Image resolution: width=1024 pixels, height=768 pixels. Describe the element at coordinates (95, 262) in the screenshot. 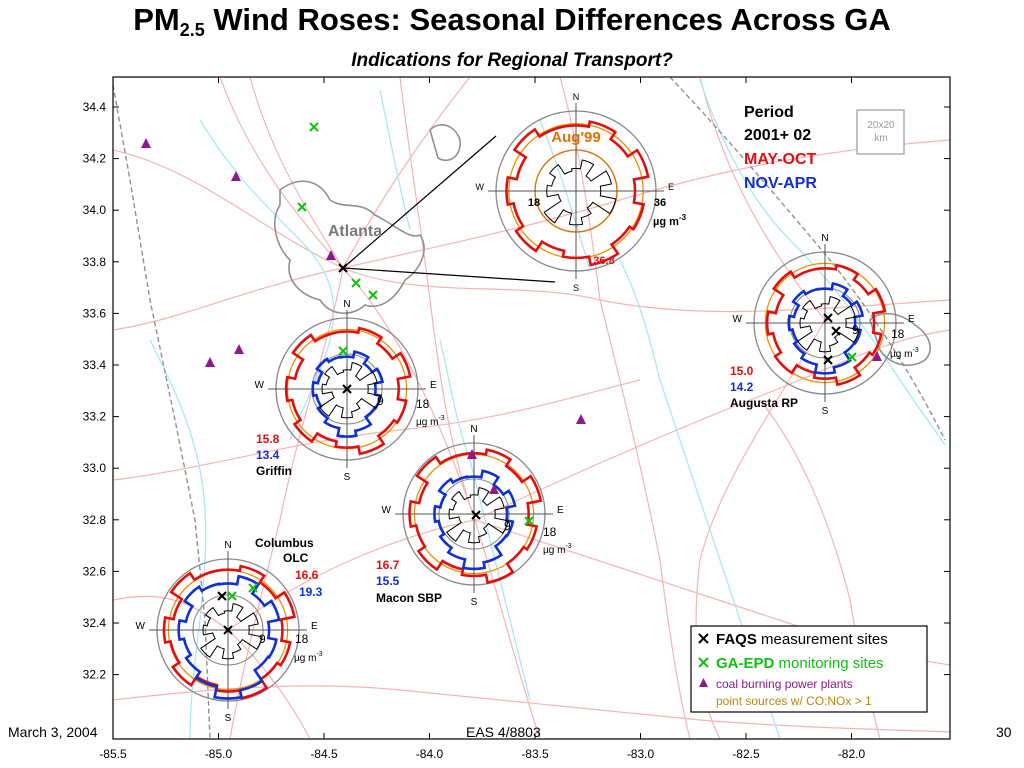

I see `y-tick-label: 33.8` at that location.